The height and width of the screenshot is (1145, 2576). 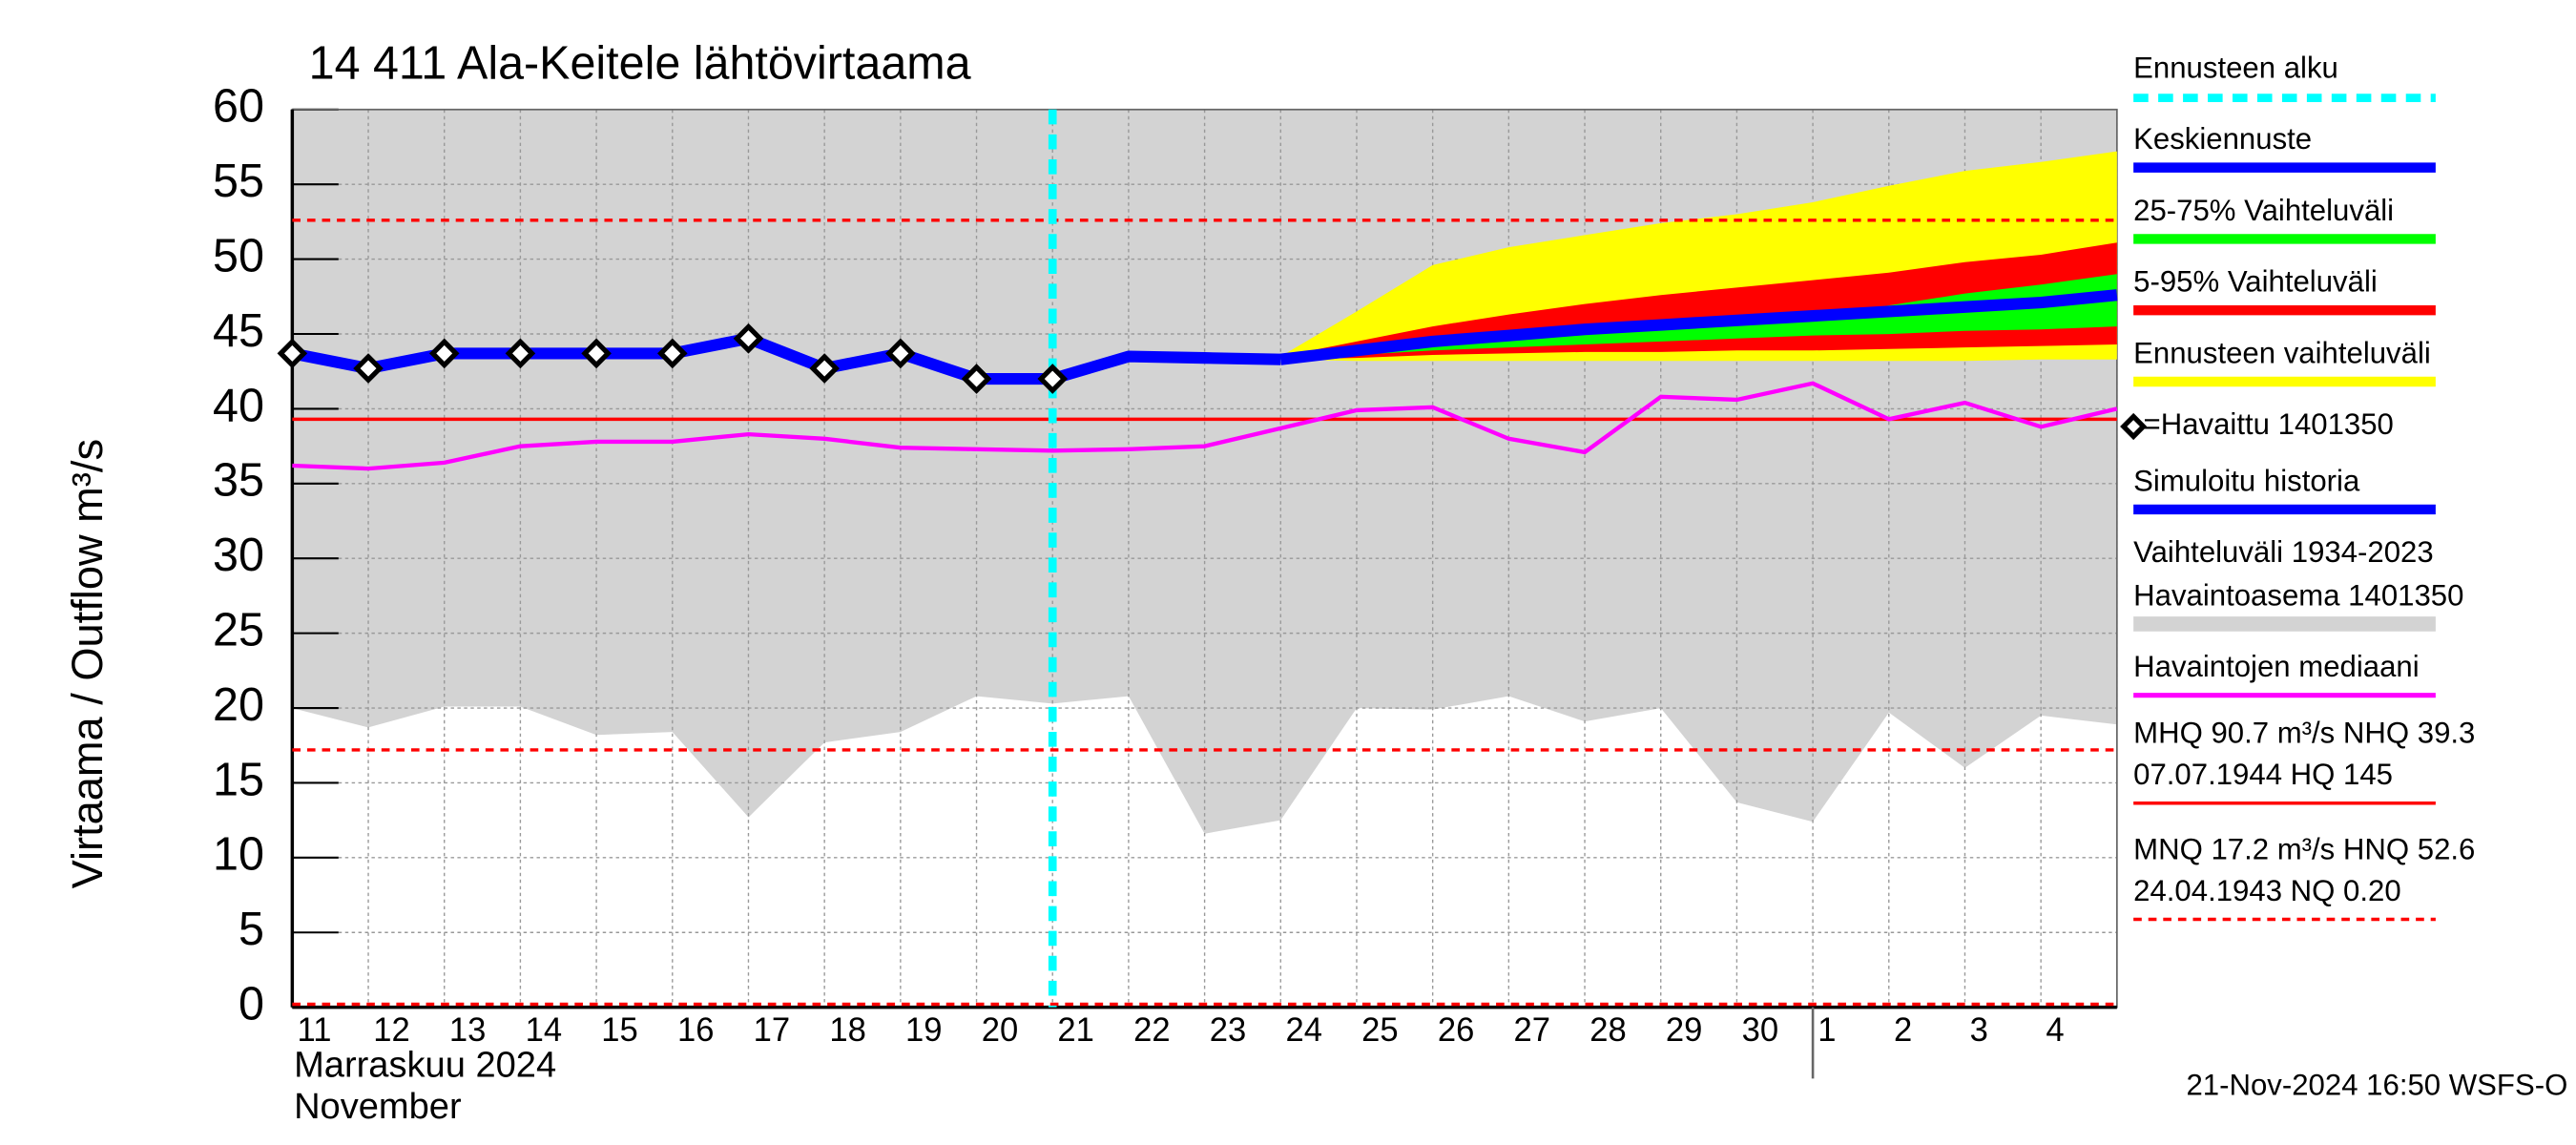 What do you see at coordinates (1205, 426) in the screenshot?
I see `median-line` at bounding box center [1205, 426].